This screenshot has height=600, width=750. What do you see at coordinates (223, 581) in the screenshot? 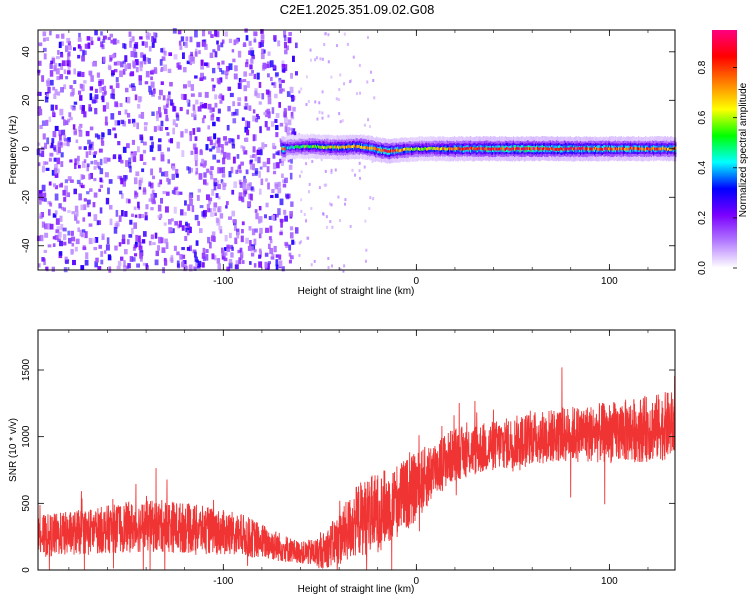
I see `snr-x-tick-label: -100` at bounding box center [223, 581].